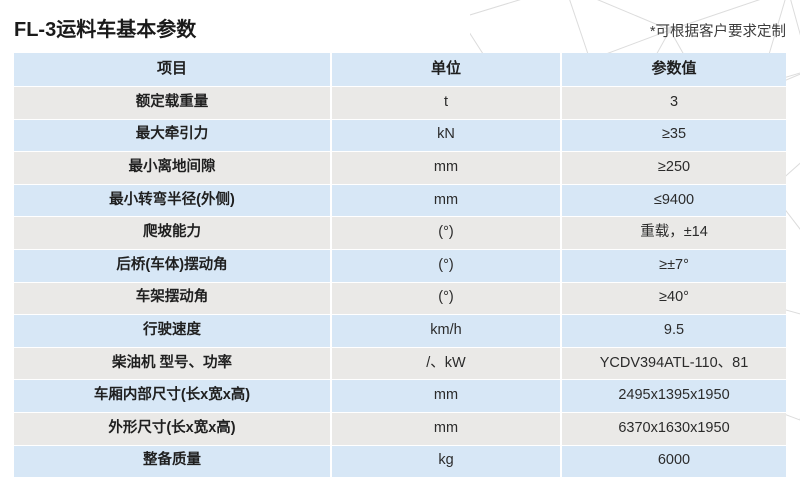 The height and width of the screenshot is (481, 800). I want to click on page-header: FL-3运料车基本参数 *可根据客户要求定制, so click(400, 26).